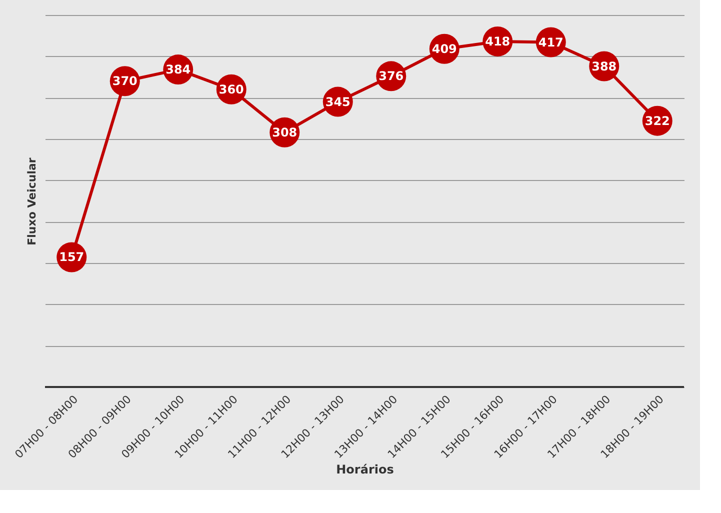 This screenshot has height=513, width=721. I want to click on data-label: 417, so click(551, 42).